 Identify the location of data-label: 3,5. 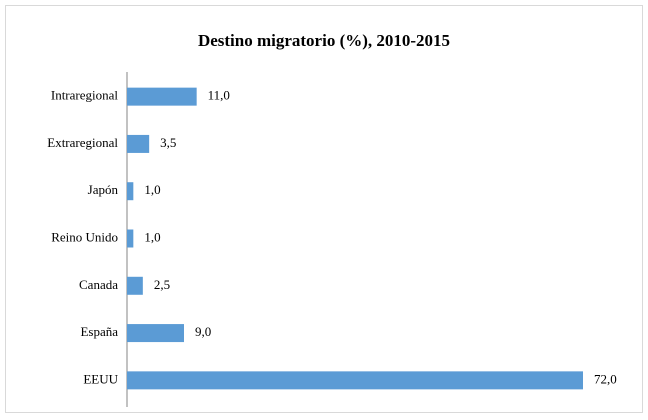
(168, 142).